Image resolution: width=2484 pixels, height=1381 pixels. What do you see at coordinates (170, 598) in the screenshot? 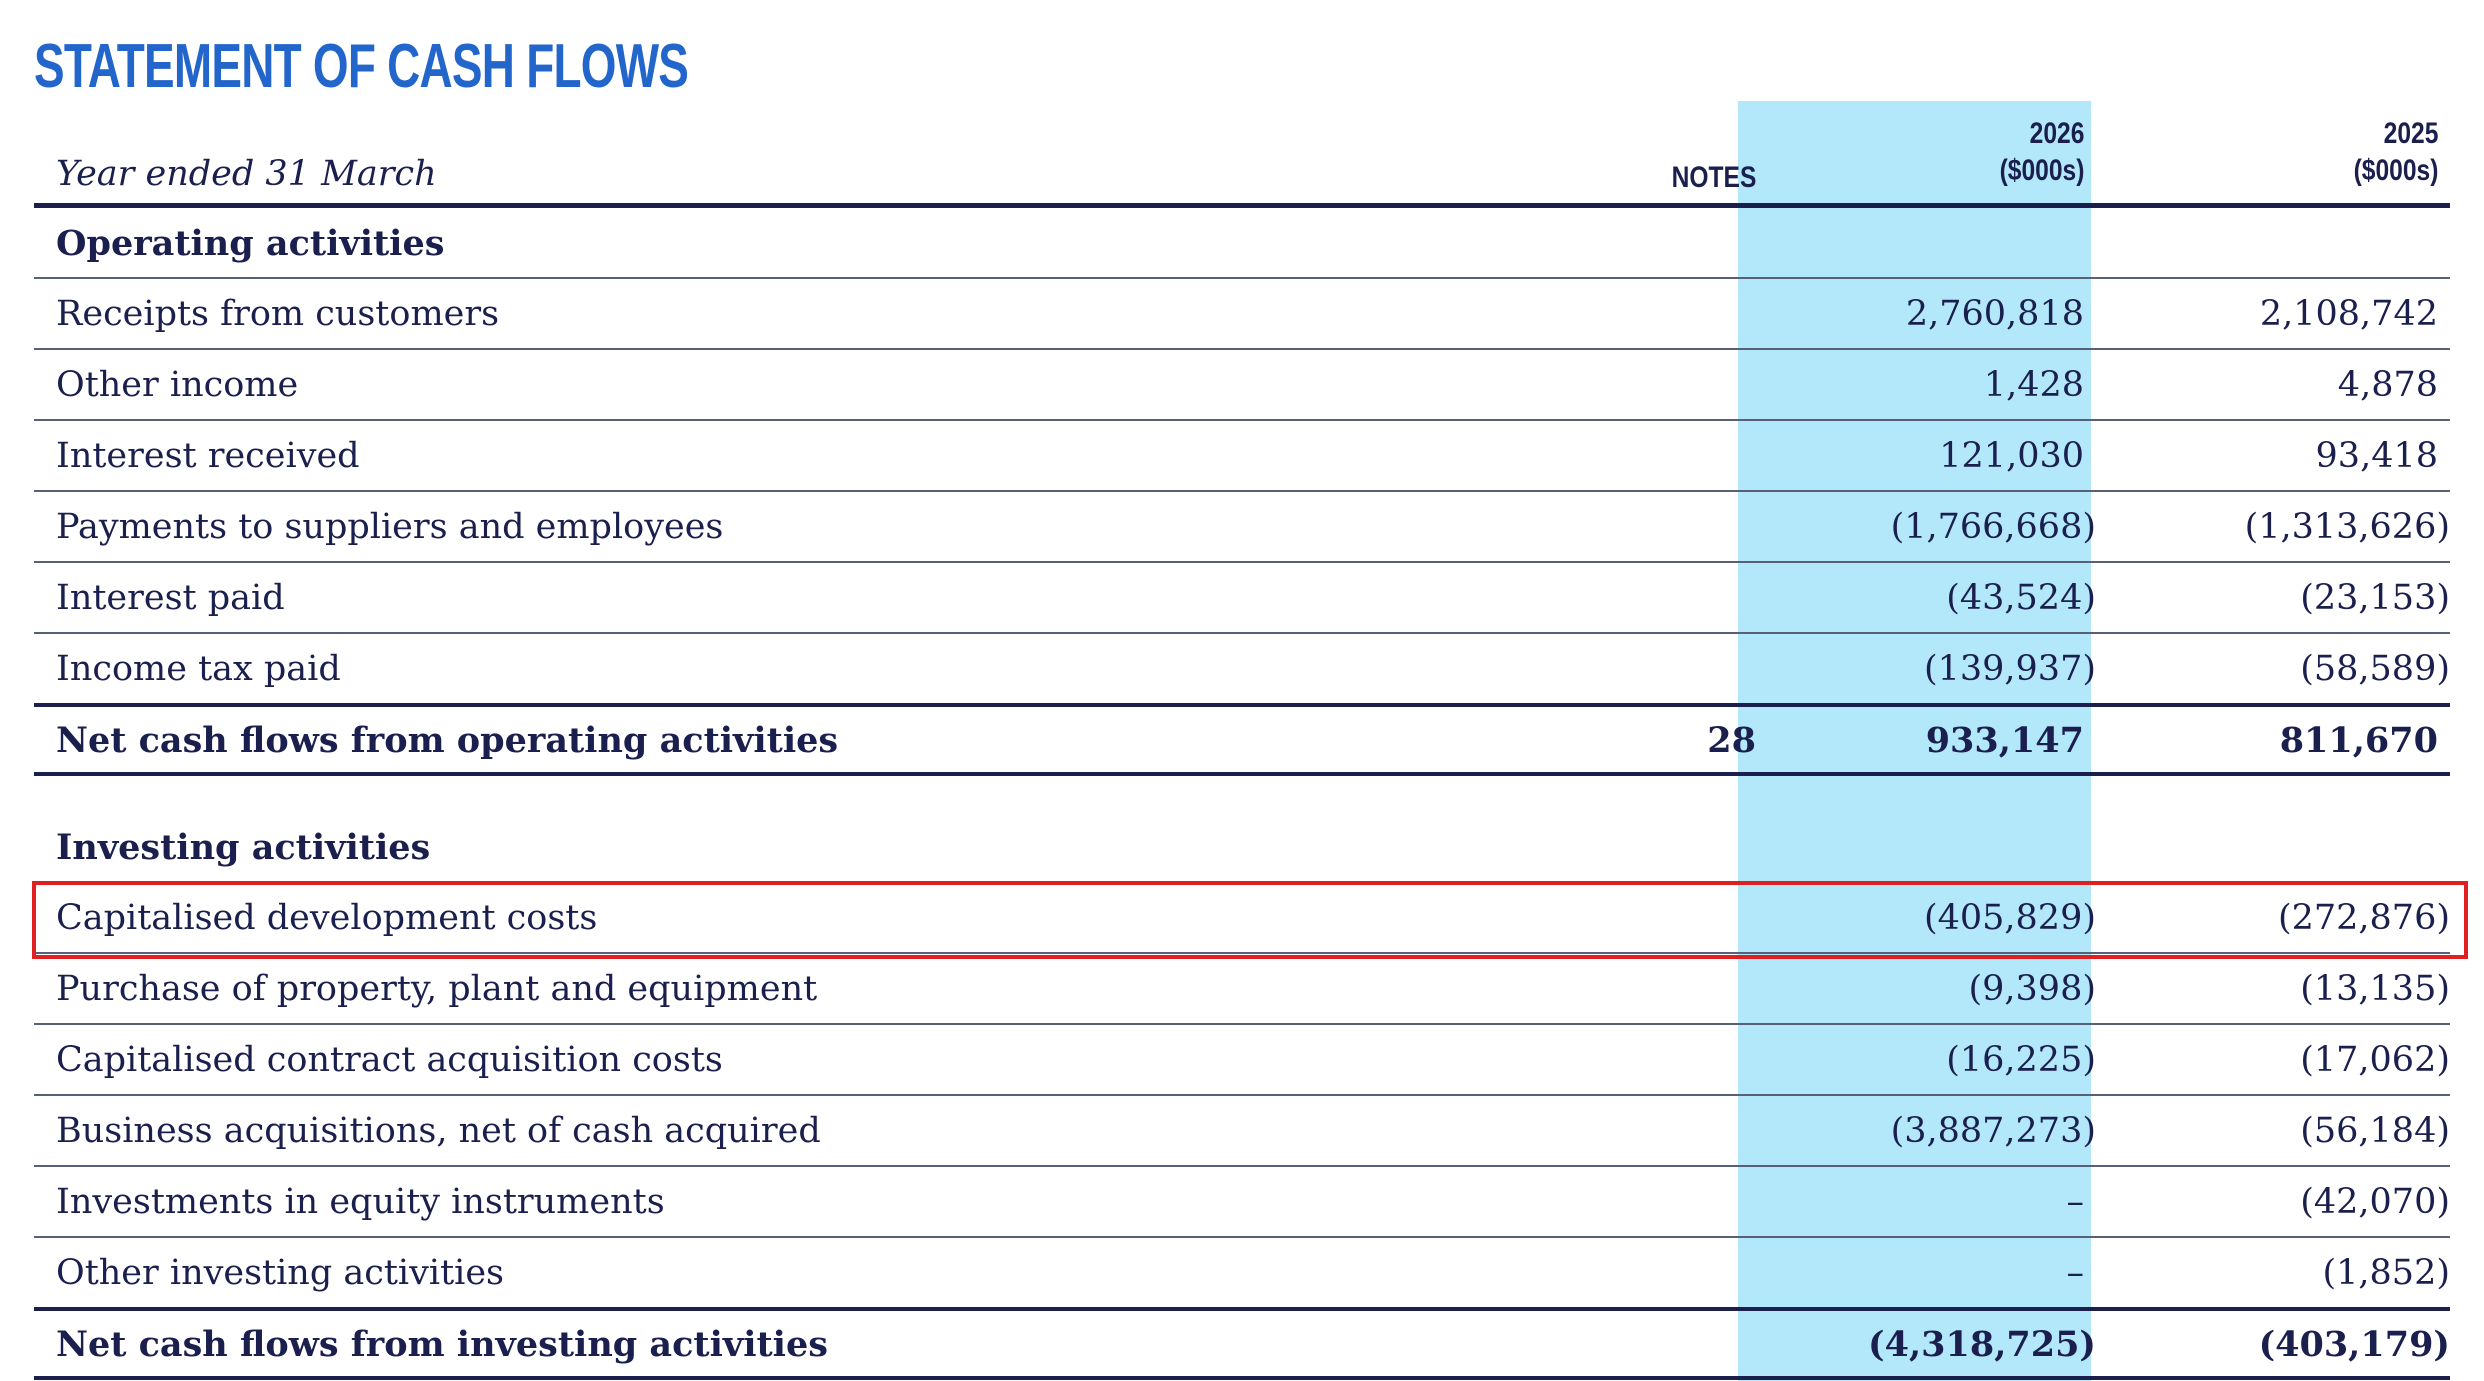
I see `row-label: Interest paid` at bounding box center [170, 598].